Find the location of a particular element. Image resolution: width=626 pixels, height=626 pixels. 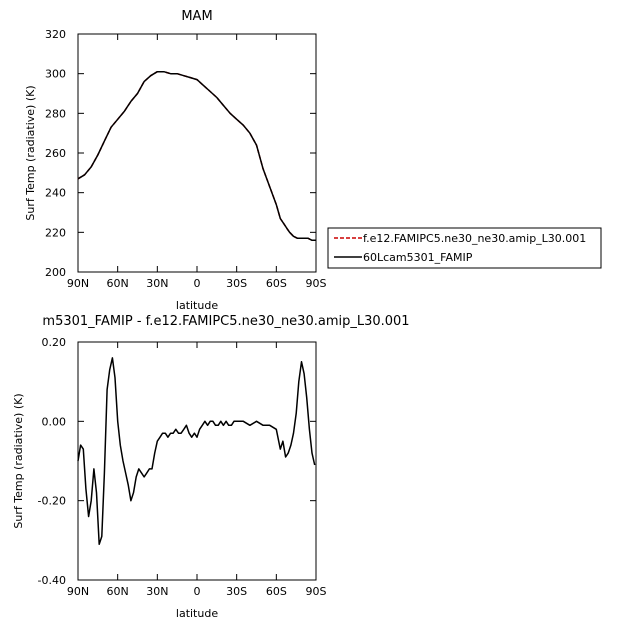

top-chart-x-axis-label: latitude is located at coordinates (197, 305).